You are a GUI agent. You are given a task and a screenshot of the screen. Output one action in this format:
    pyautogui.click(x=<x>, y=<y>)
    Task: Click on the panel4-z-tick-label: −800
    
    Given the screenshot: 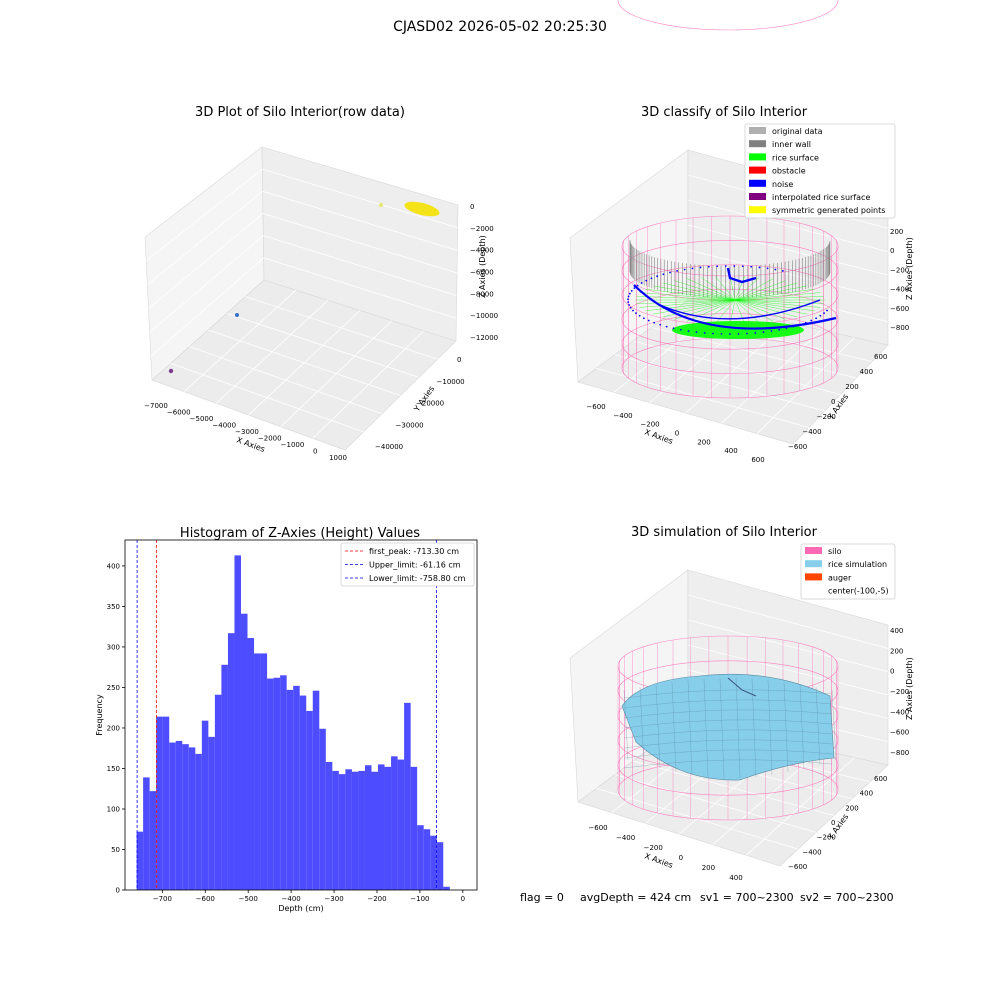 What is the action you would take?
    pyautogui.click(x=899, y=753)
    